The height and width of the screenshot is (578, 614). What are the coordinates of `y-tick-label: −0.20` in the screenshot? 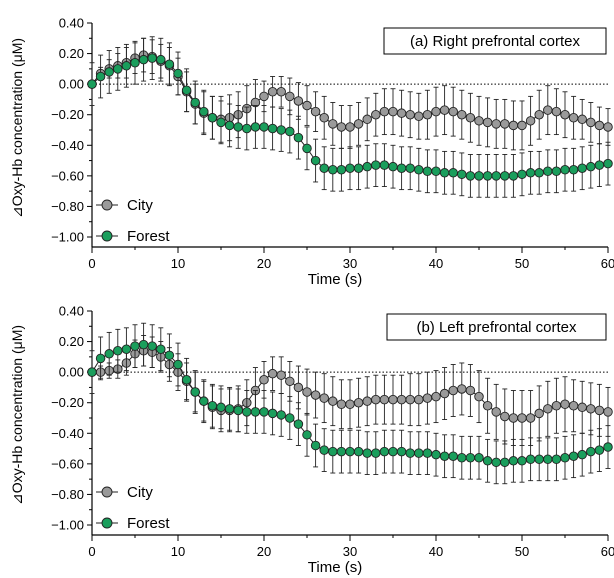 It's located at (67, 402).